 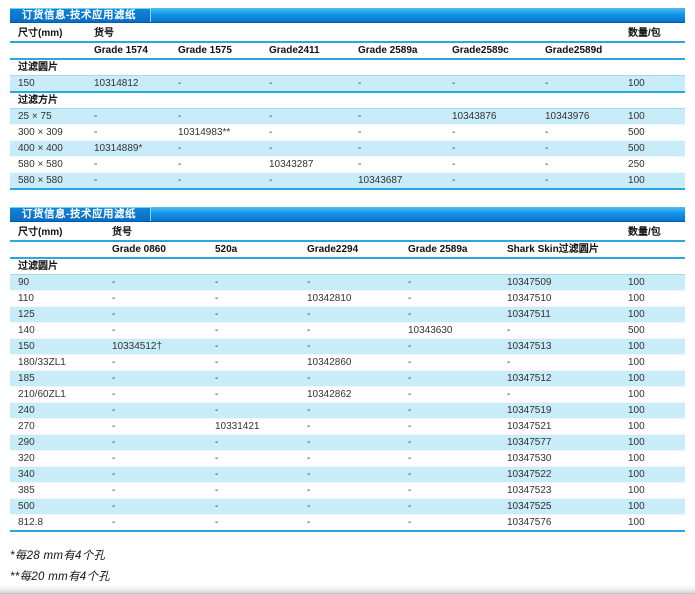 What do you see at coordinates (347, 214) in the screenshot?
I see `table2-title-bar: 订货信息-技术应用滤纸` at bounding box center [347, 214].